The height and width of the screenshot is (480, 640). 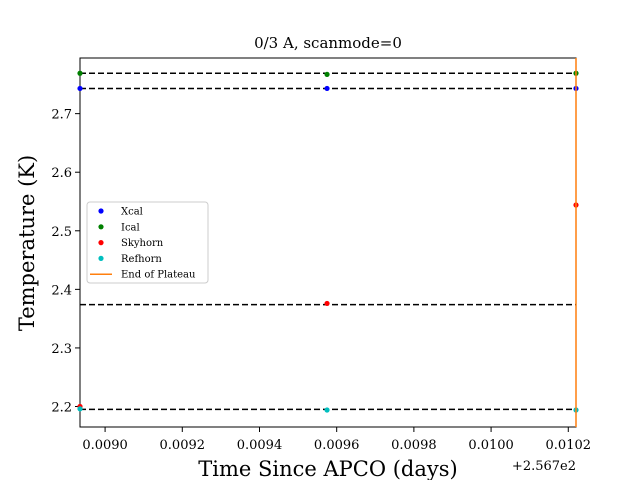 What do you see at coordinates (569, 445) in the screenshot?
I see `x-tick-label: 0.0102` at bounding box center [569, 445].